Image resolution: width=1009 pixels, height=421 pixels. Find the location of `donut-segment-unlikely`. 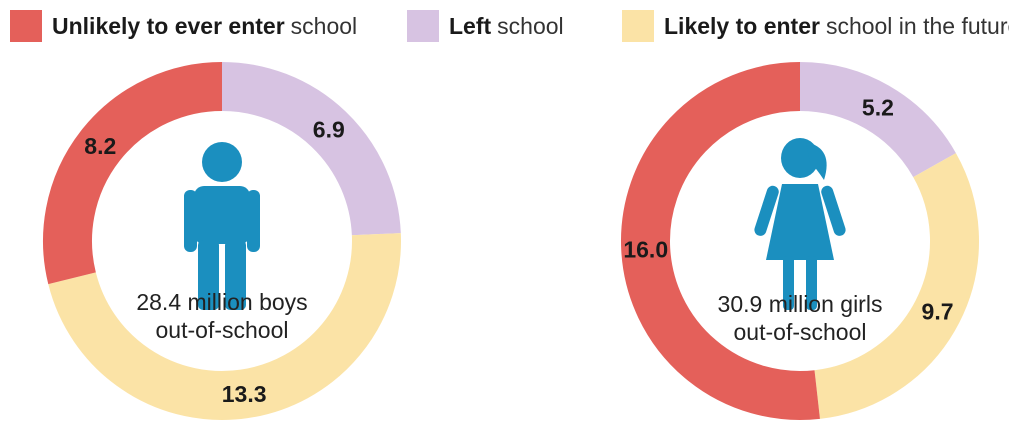

donut-segment-unlikely is located at coordinates (133, 173).